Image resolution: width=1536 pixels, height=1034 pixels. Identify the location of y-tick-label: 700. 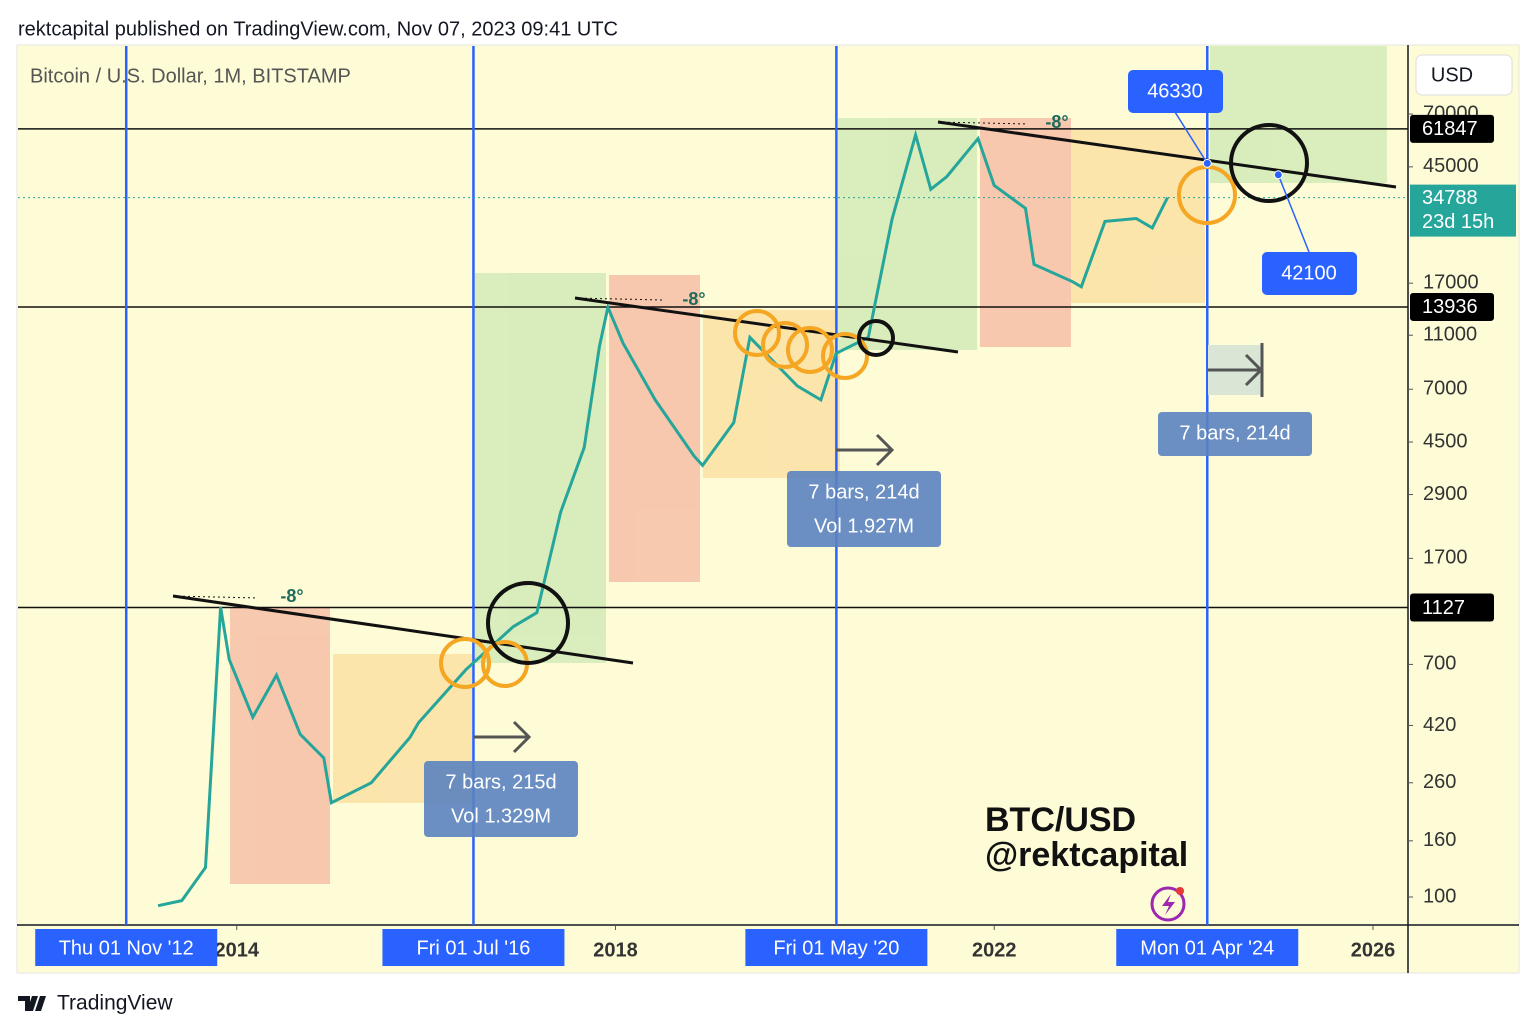
(1439, 664).